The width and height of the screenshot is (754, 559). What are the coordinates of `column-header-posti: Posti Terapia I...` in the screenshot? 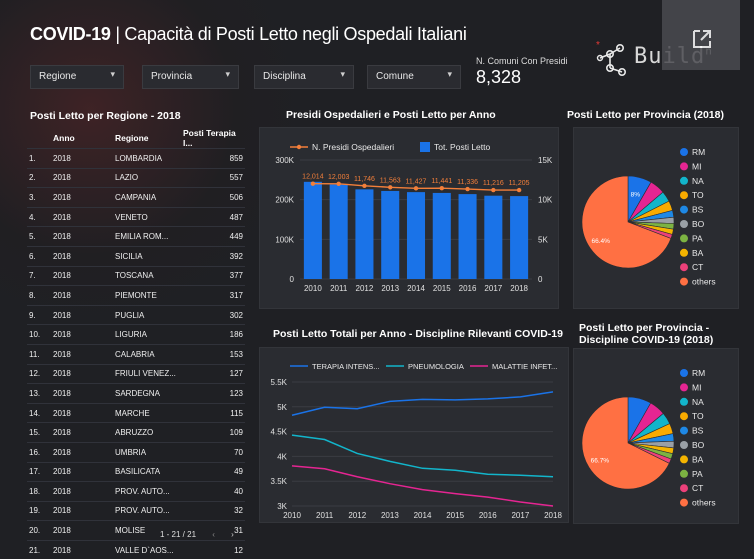 It's located at (209, 138).